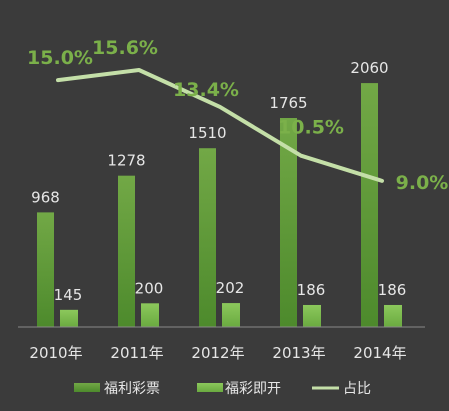 This screenshot has width=449, height=411. I want to click on x-tick-label: 2013年, so click(298, 353).